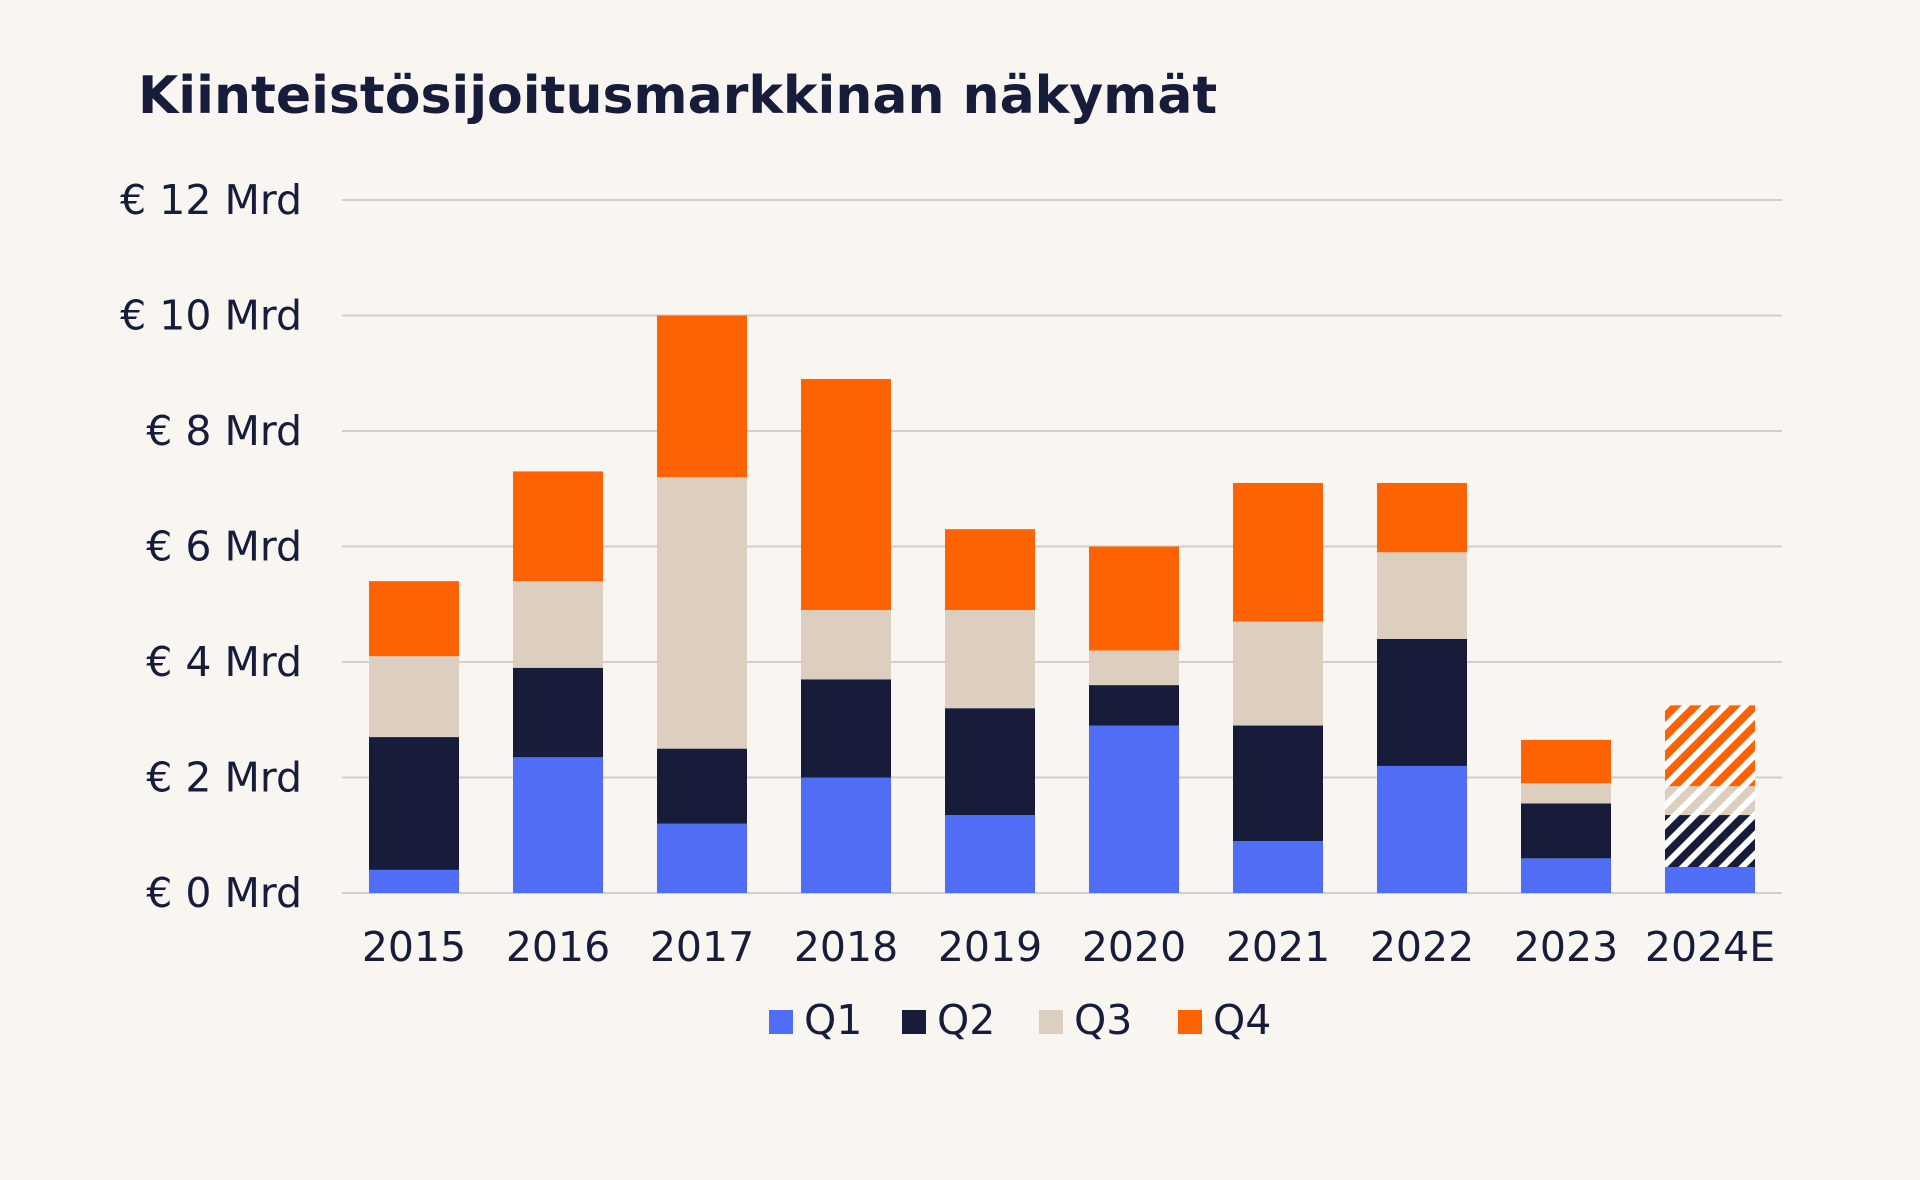 The width and height of the screenshot is (1920, 1180). What do you see at coordinates (224, 547) in the screenshot?
I see `y-tick-label: € 6 Mrd` at bounding box center [224, 547].